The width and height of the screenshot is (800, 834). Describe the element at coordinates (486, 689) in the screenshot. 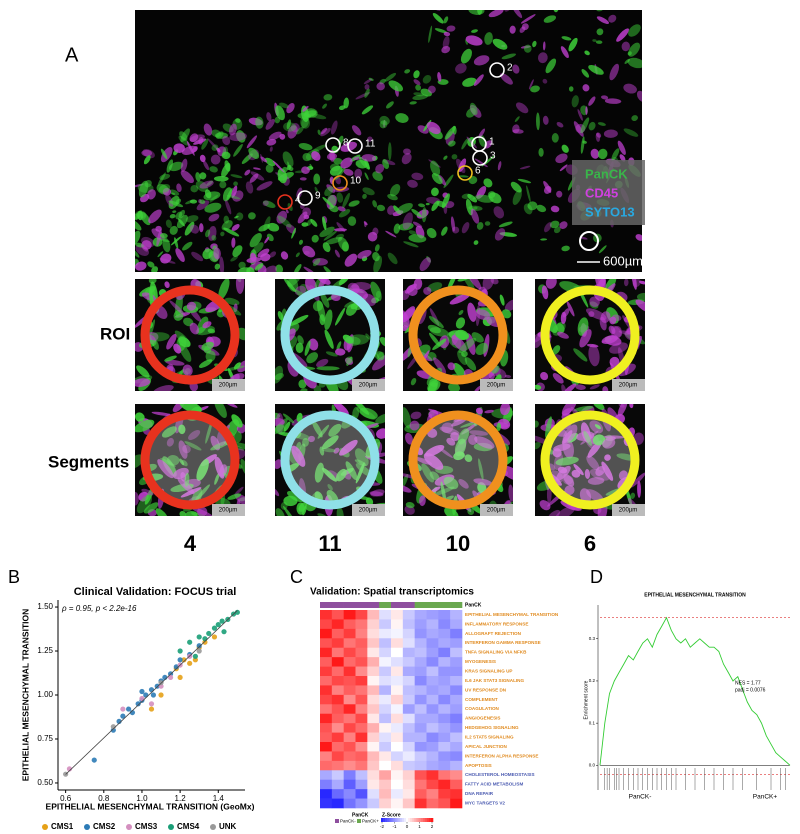

I see `row-label: UV RESPONSE DN` at that location.